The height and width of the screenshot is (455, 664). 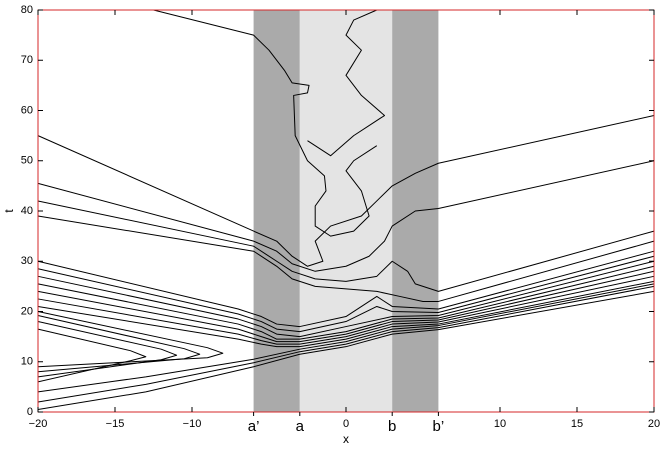 I want to click on y-tick-label: 10, so click(x=27, y=362).